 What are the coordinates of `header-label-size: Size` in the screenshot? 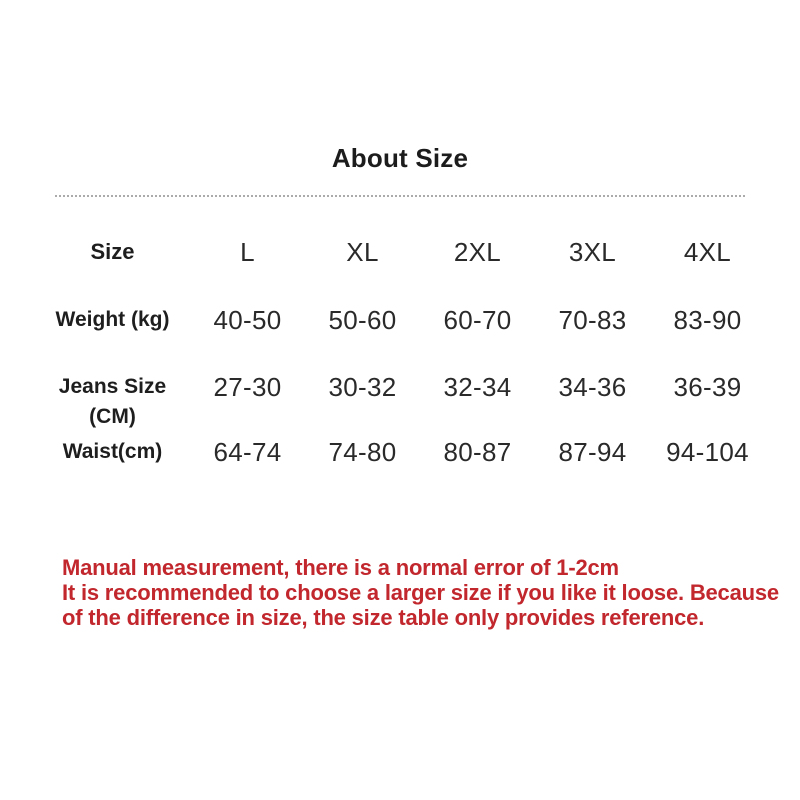 It's located at (112, 251).